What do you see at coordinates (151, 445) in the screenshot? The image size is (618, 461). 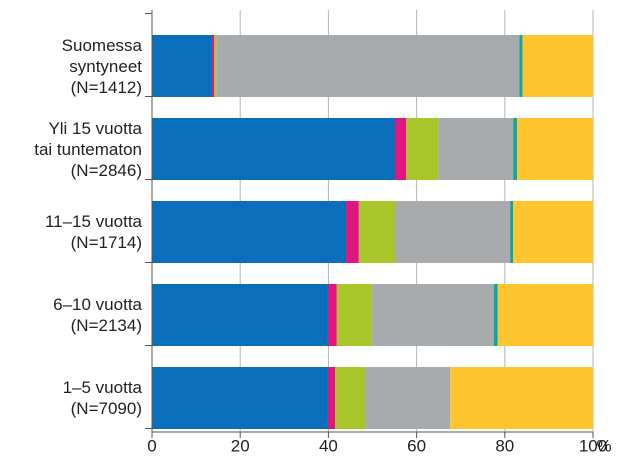 I see `x-tick-label: 0` at bounding box center [151, 445].